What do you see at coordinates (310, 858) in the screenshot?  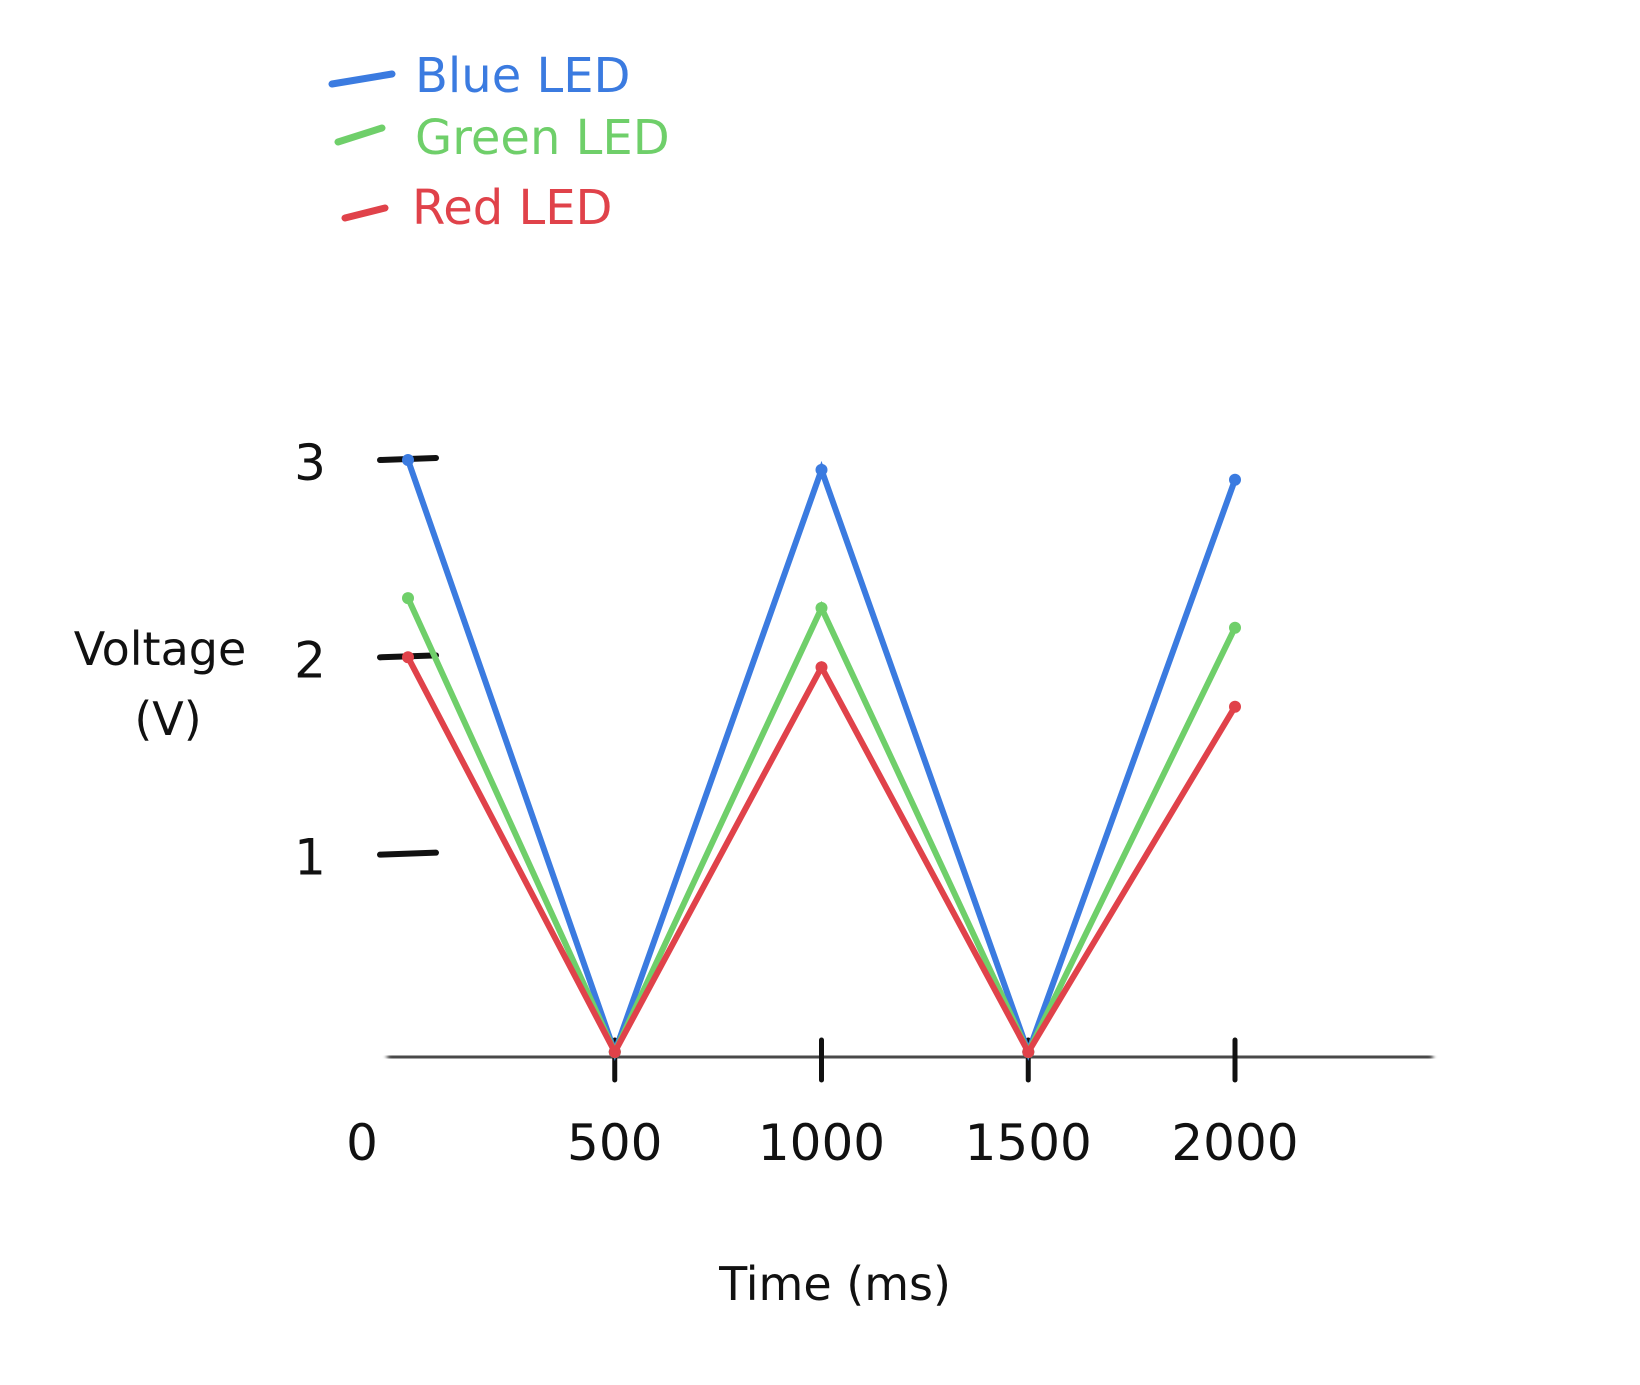 I see `y-tick-label-1: 1` at bounding box center [310, 858].